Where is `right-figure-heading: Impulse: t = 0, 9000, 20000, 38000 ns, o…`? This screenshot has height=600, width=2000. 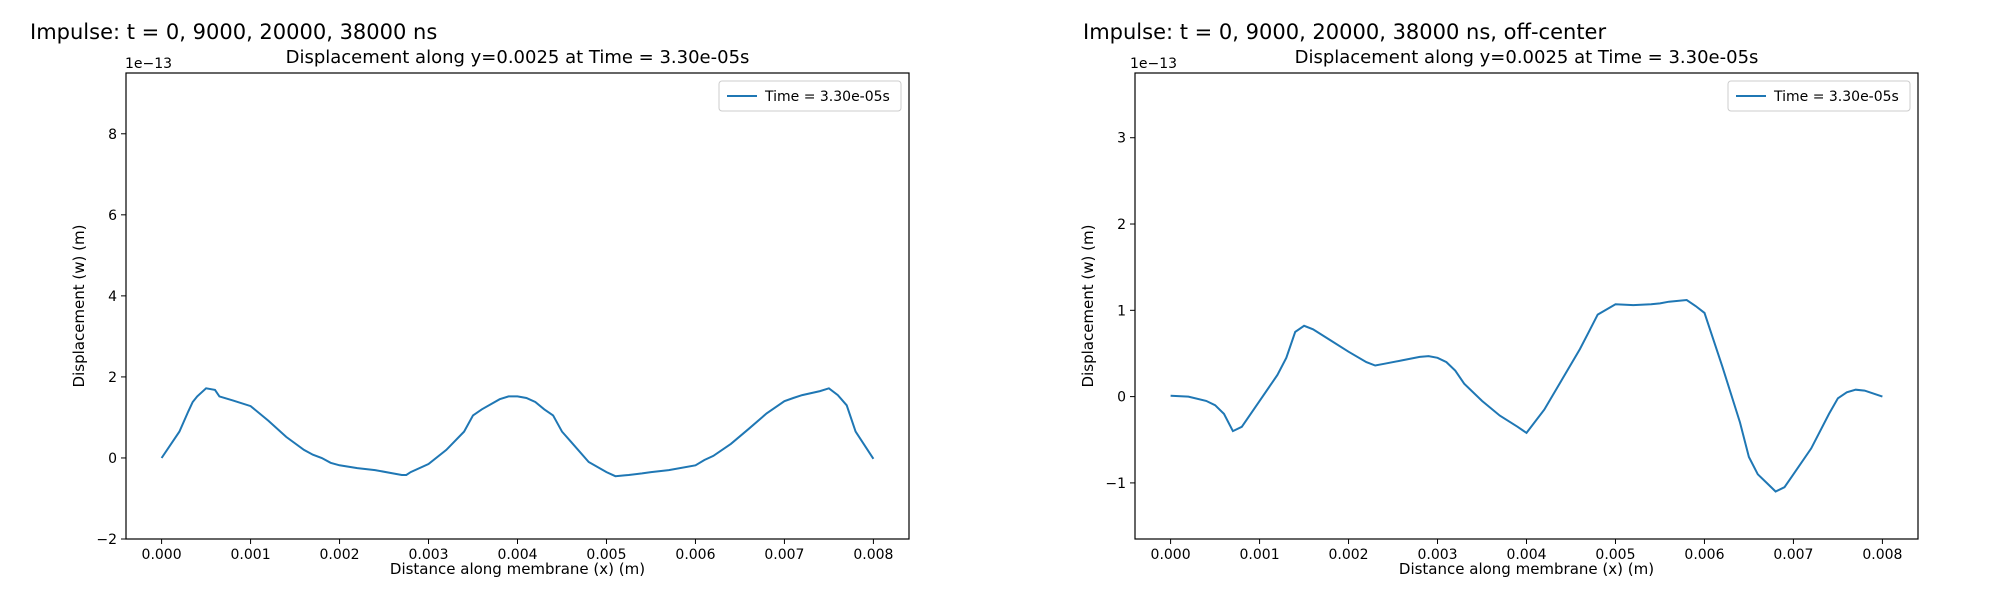
right-figure-heading: Impulse: t = 0, 9000, 20000, 38000 ns, o… is located at coordinates (1344, 32).